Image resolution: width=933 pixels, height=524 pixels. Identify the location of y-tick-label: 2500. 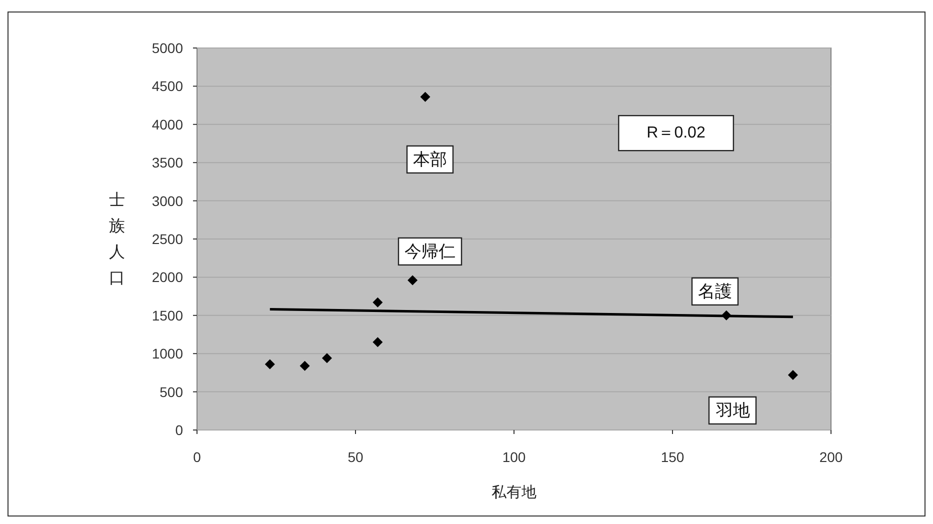
(168, 239).